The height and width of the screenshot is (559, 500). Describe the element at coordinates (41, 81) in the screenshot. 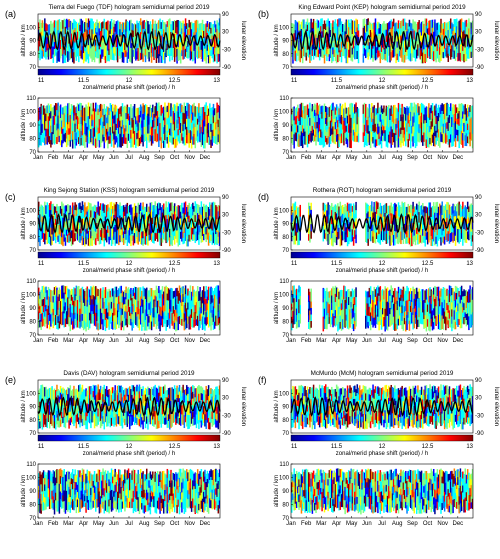

I see `colorbar-tick-label: 11` at that location.